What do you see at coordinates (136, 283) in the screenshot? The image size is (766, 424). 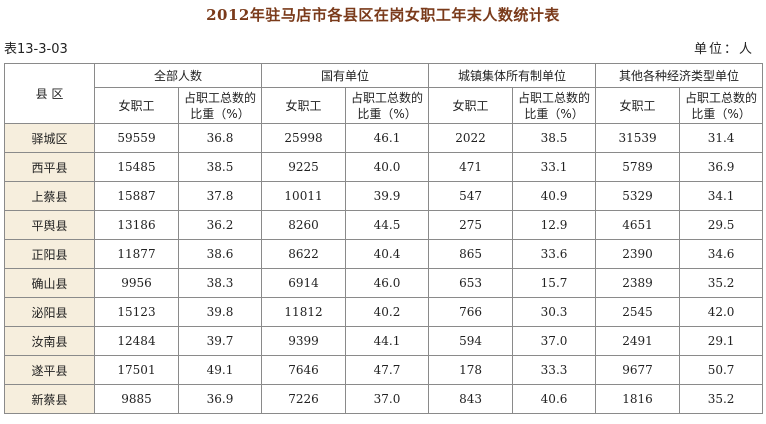 I see `female-worker-count: 9956` at bounding box center [136, 283].